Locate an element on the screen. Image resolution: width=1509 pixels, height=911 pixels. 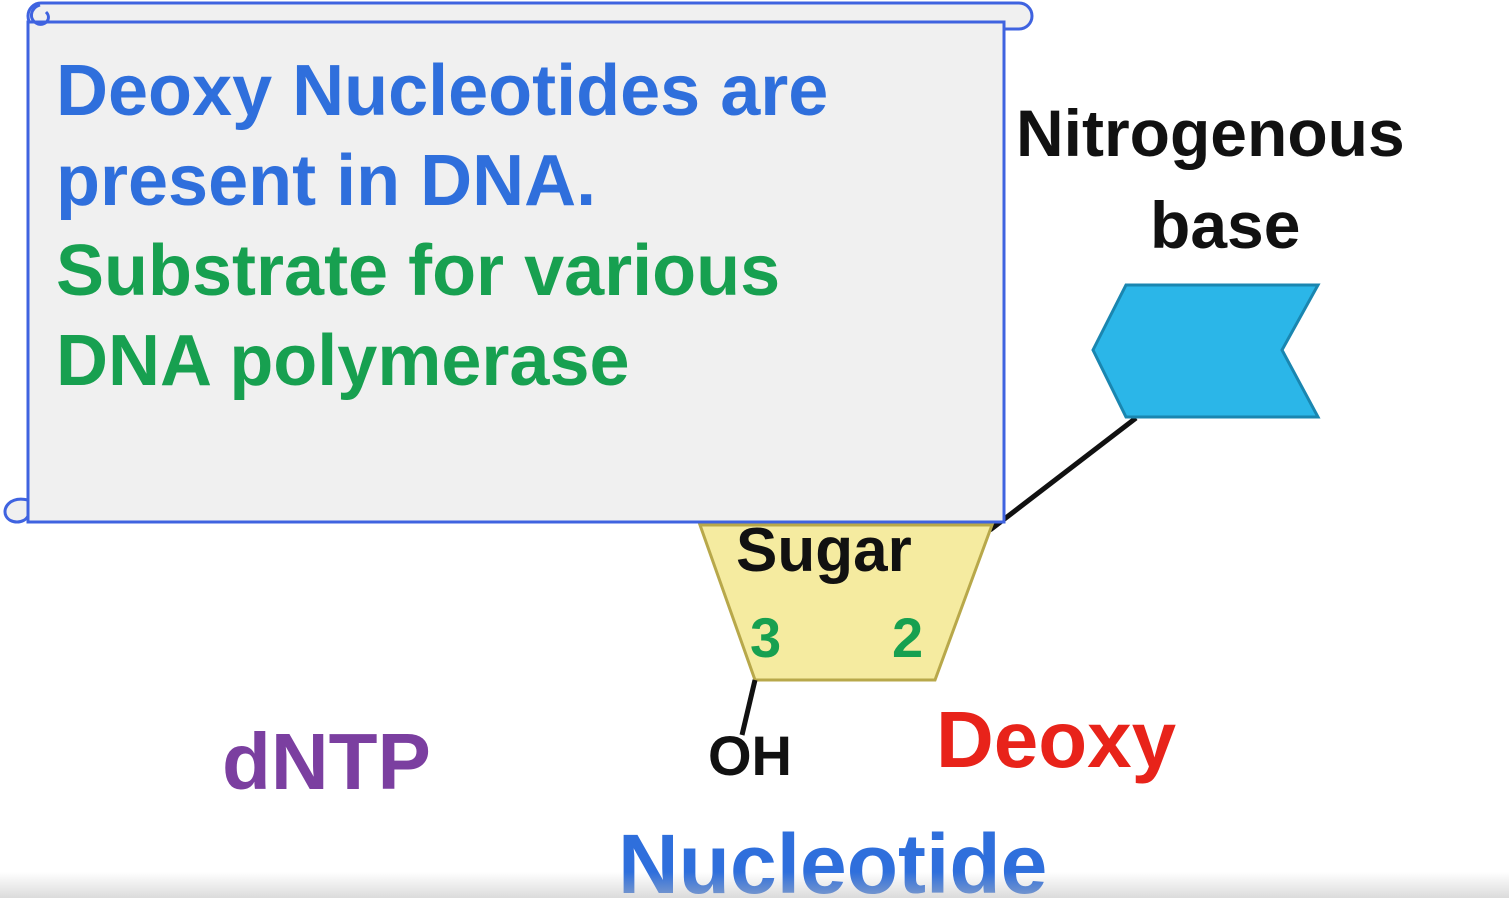
scroll-line-2: present in DNA. is located at coordinates (326, 181).